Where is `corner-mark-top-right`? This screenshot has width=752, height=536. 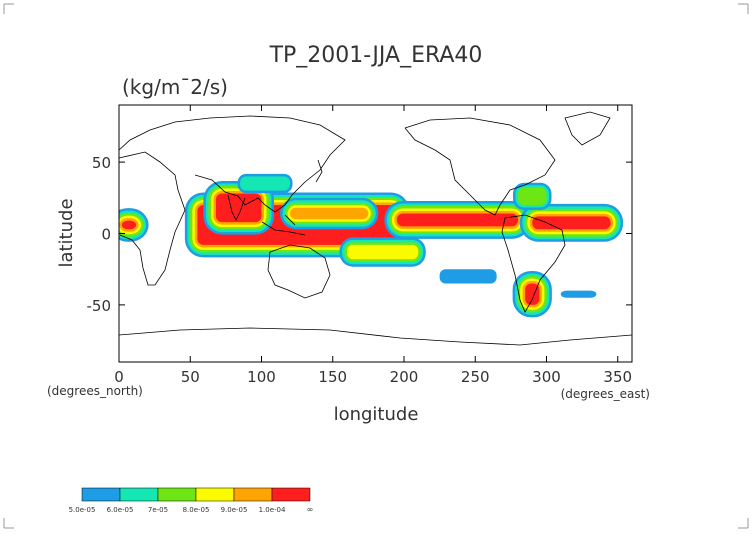 corner-mark-top-right is located at coordinates (743, 8).